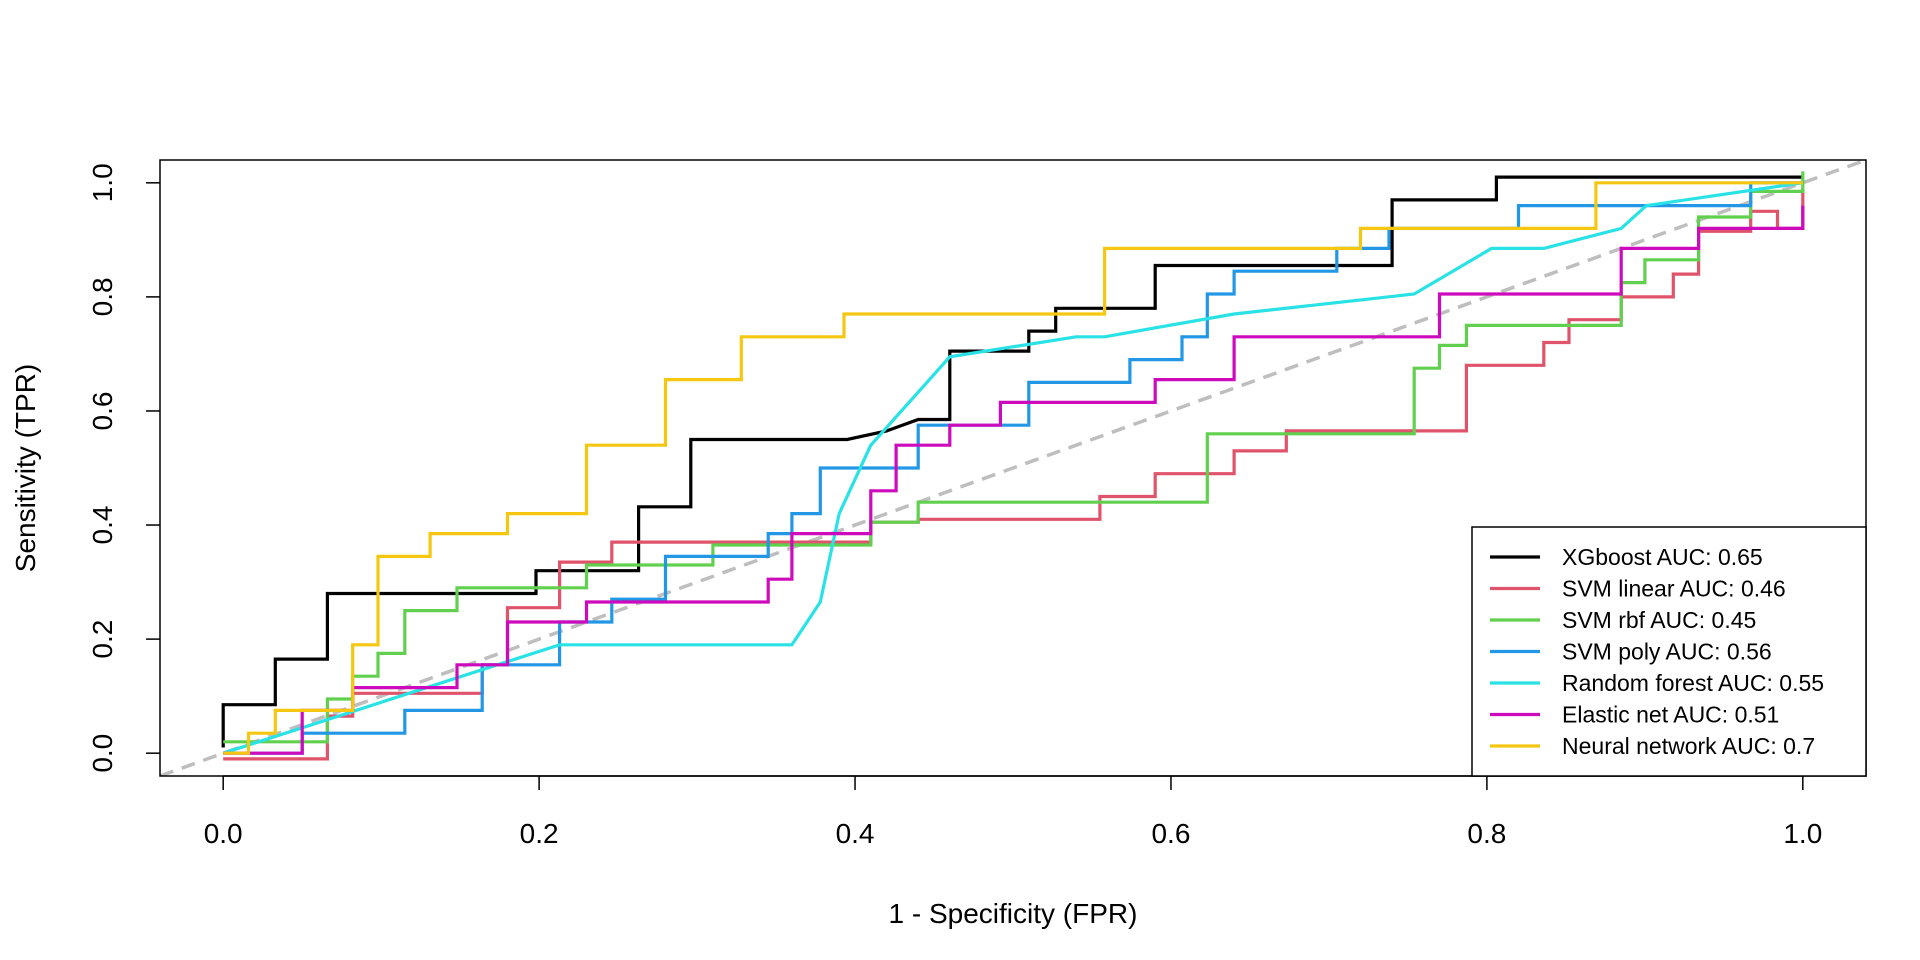  Describe the element at coordinates (223, 833) in the screenshot. I see `x-tick-label: 0.0` at that location.